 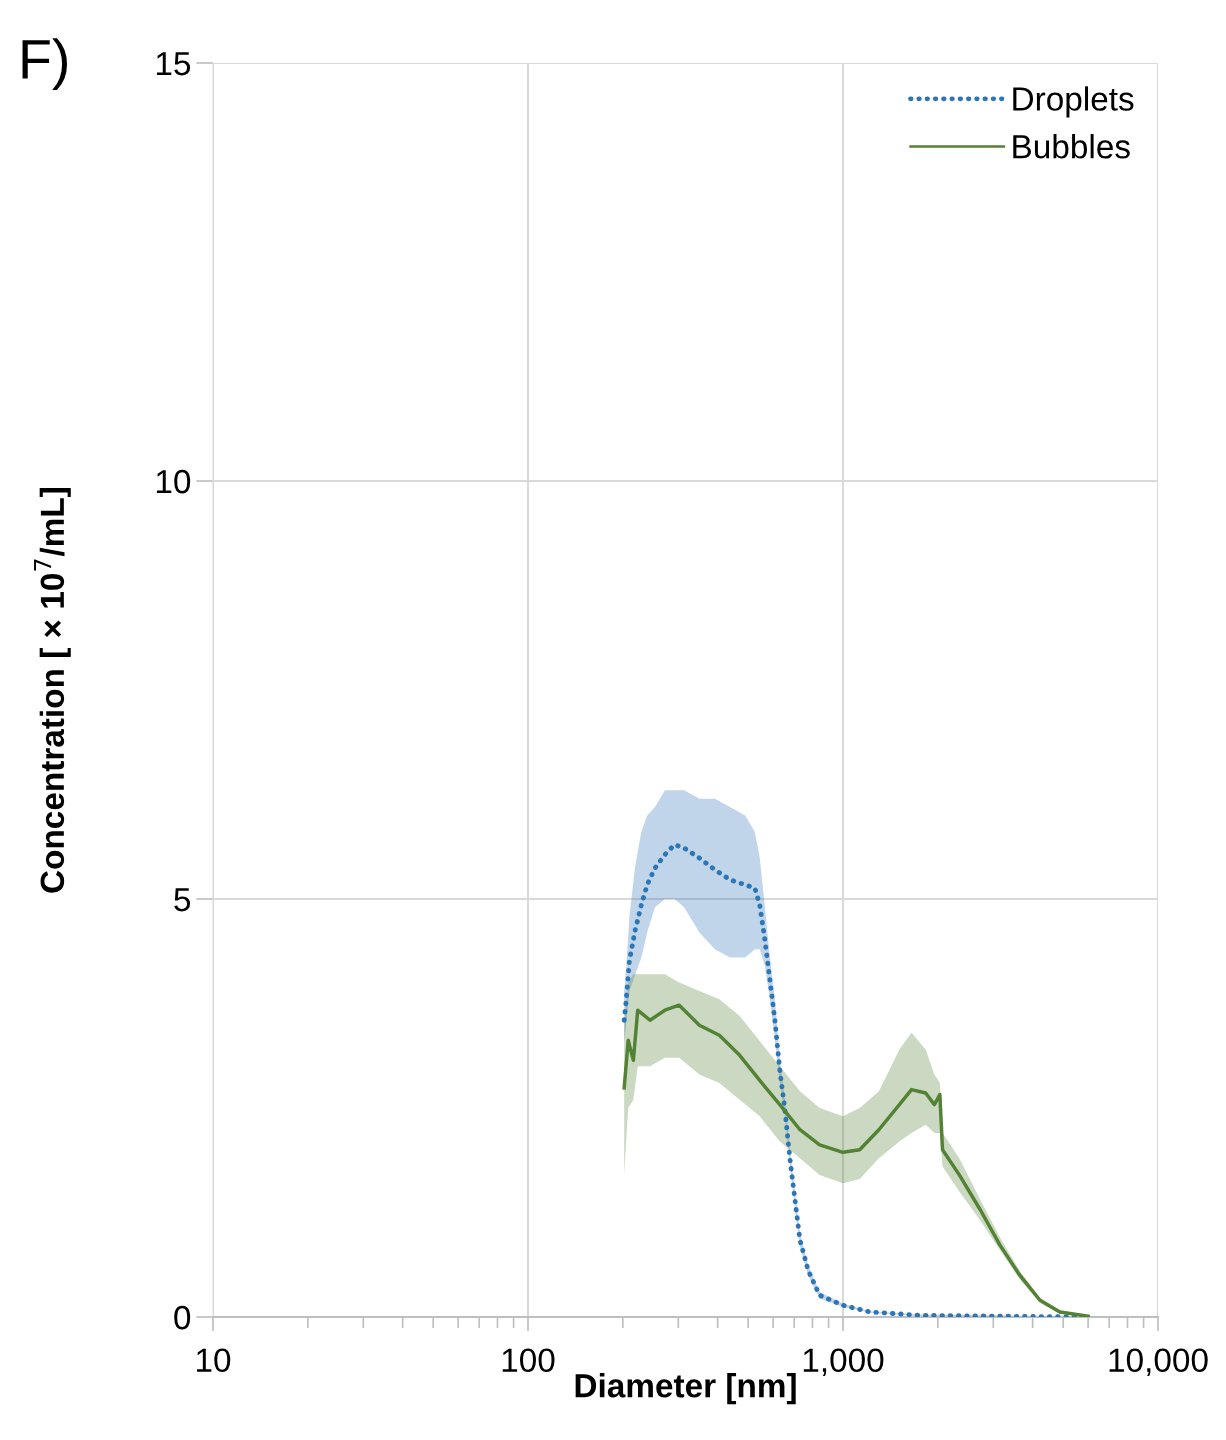 What do you see at coordinates (52, 690) in the screenshot?
I see `y-axis-title: Concentration [ × 10$^{7}$/mL]` at bounding box center [52, 690].